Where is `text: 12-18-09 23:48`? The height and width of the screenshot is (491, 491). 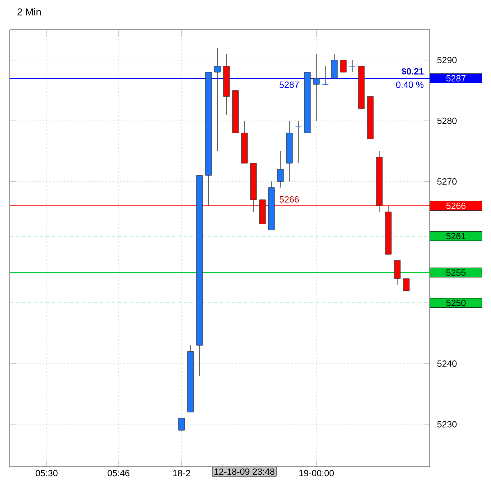
text: 12-18-09 23:48 is located at coordinates (244, 472).